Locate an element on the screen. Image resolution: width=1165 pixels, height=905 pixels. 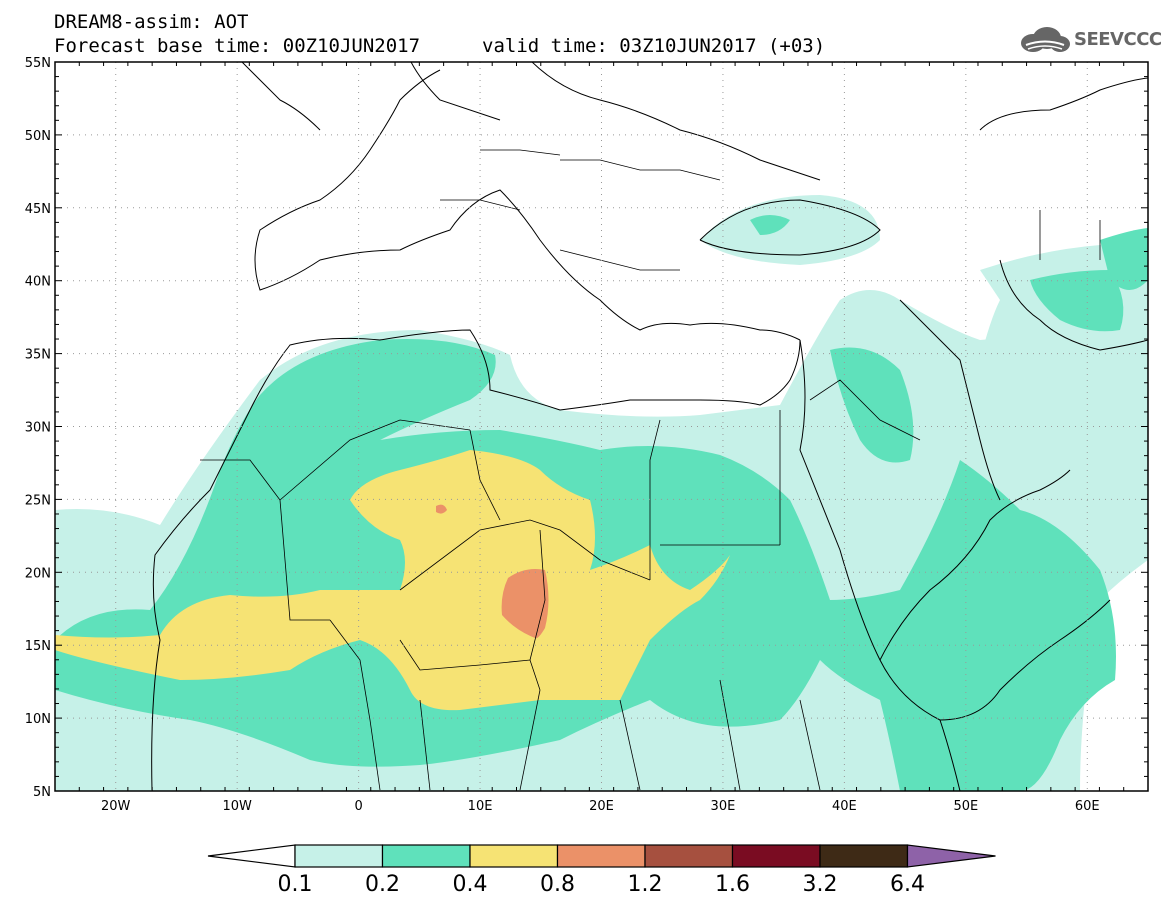
colorbar-label: 0.4 is located at coordinates (470, 884).